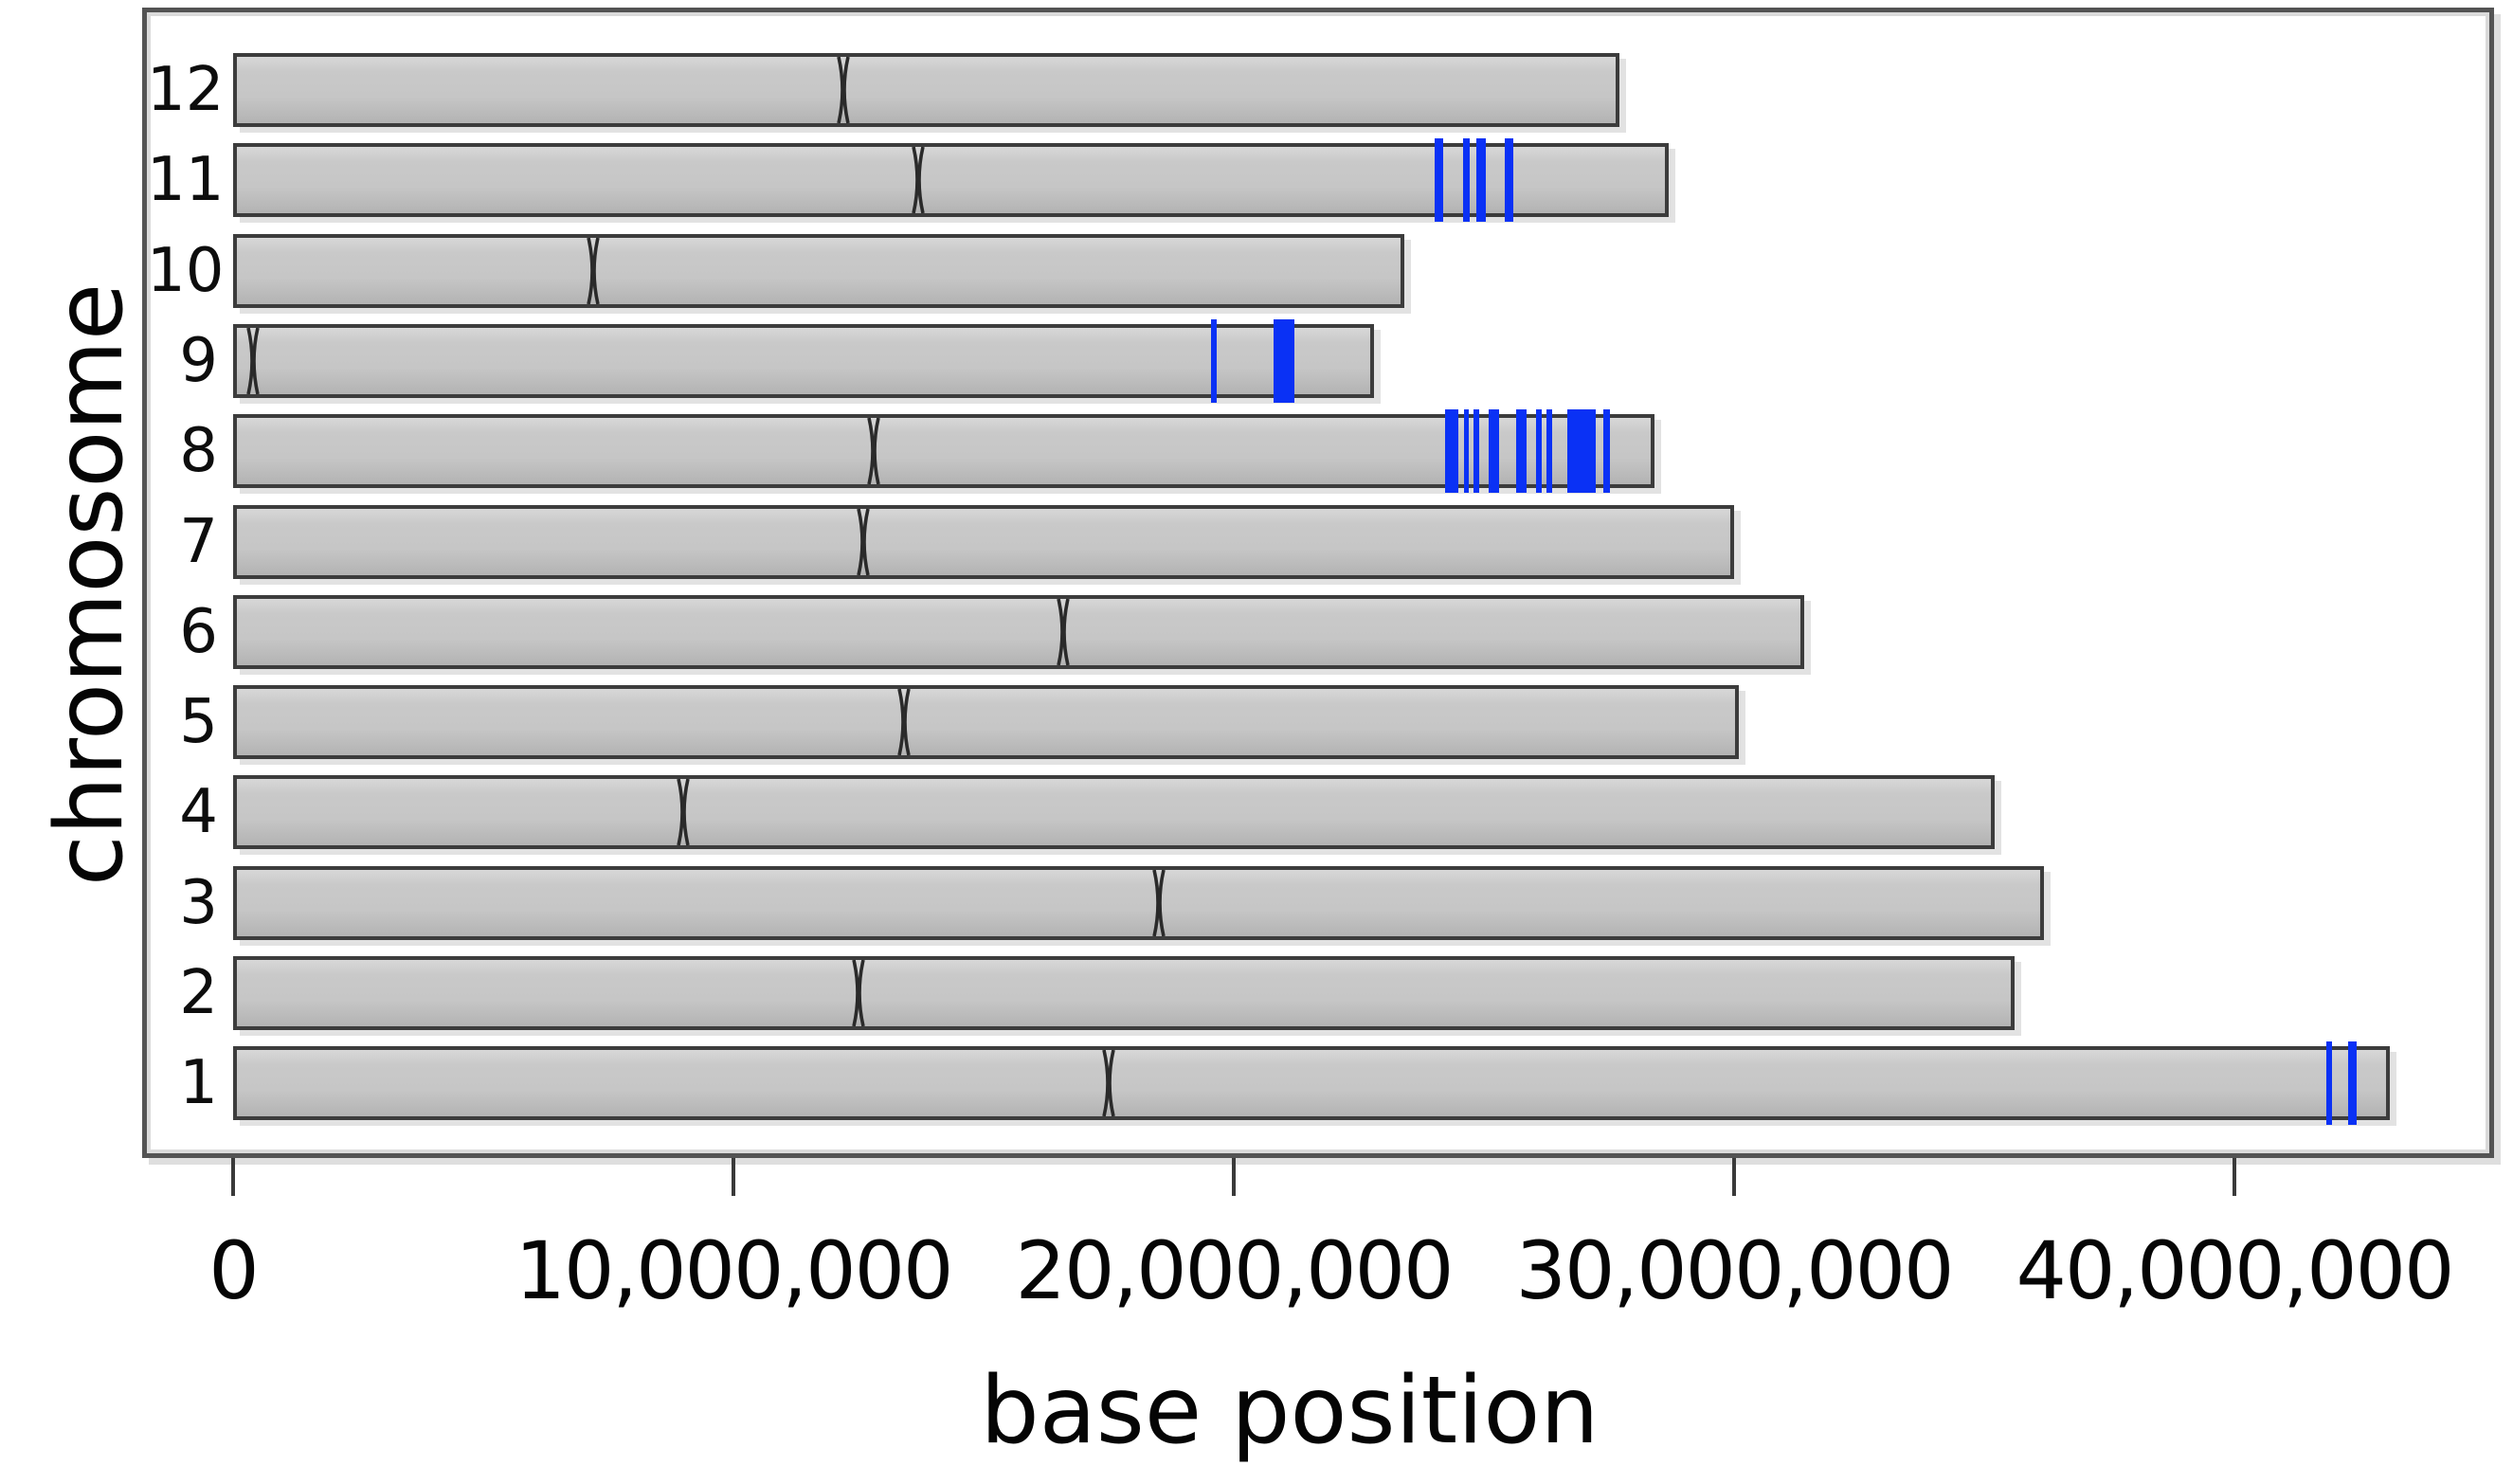 This screenshot has height=1484, width=2513. Describe the element at coordinates (198, 902) in the screenshot. I see `row-label-chr-3: 3` at that location.